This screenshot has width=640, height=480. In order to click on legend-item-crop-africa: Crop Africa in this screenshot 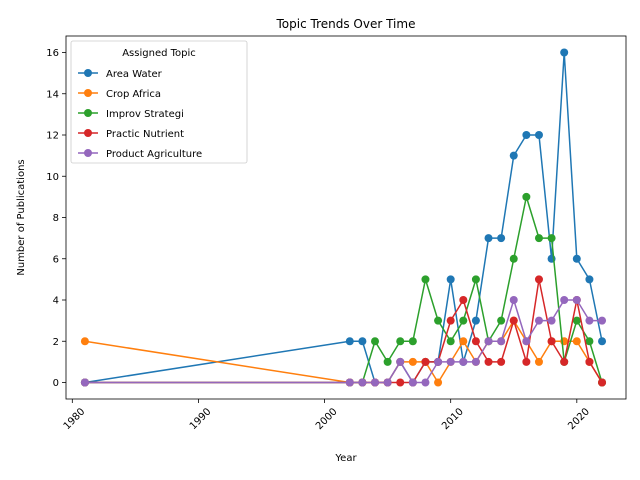, I will do `click(119, 94)`.